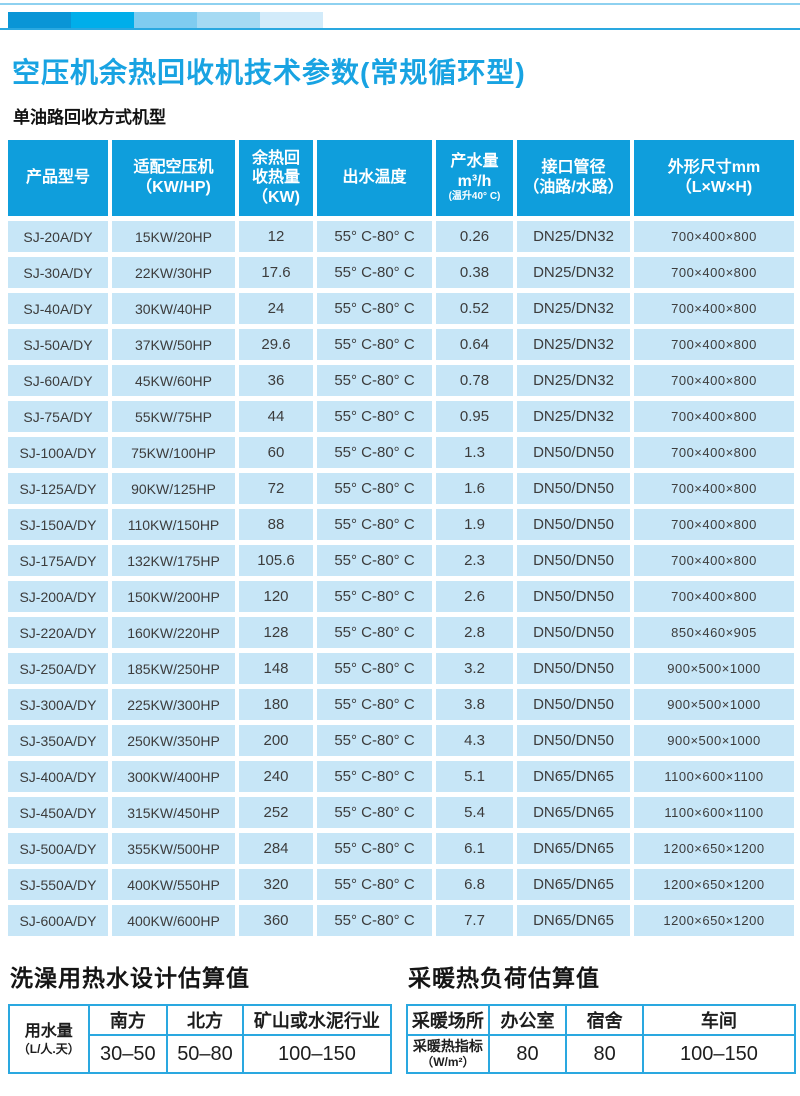  I want to click on table-cell: 252, so click(276, 812).